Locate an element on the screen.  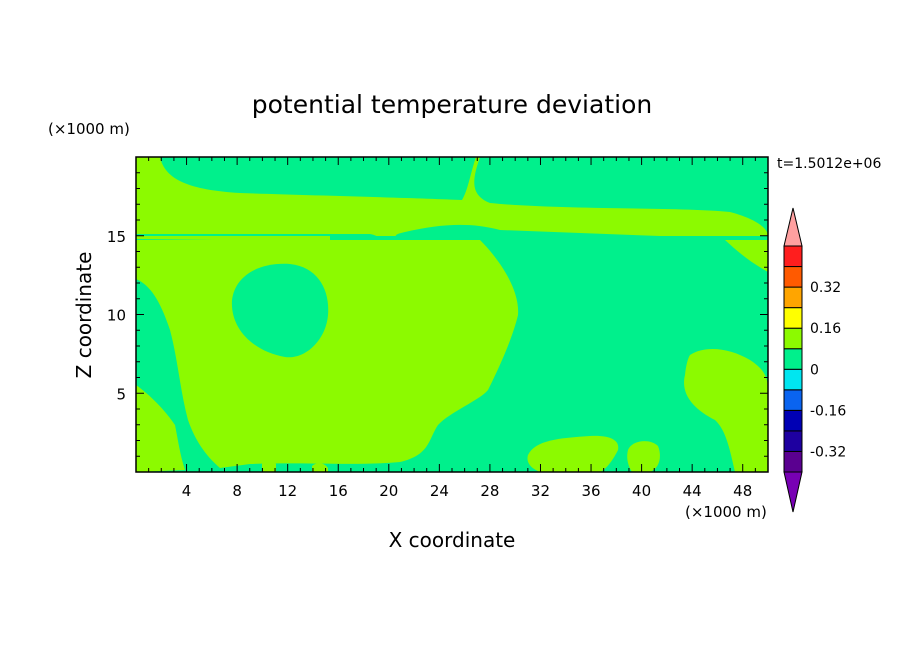
colorbar-over-triangle is located at coordinates (793, 227).